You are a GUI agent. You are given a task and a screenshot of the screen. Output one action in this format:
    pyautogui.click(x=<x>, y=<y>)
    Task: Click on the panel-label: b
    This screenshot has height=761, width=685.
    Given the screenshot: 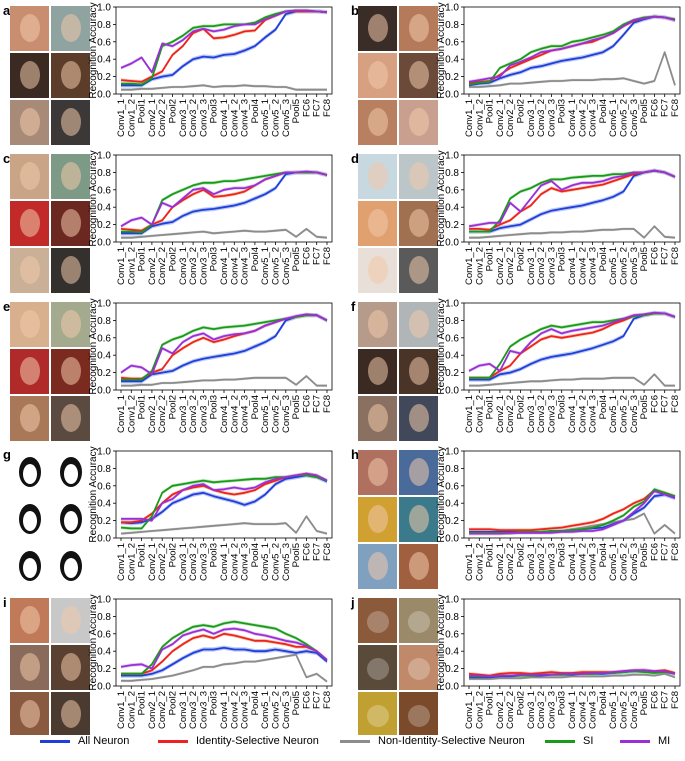 What is the action you would take?
    pyautogui.click(x=355, y=10)
    